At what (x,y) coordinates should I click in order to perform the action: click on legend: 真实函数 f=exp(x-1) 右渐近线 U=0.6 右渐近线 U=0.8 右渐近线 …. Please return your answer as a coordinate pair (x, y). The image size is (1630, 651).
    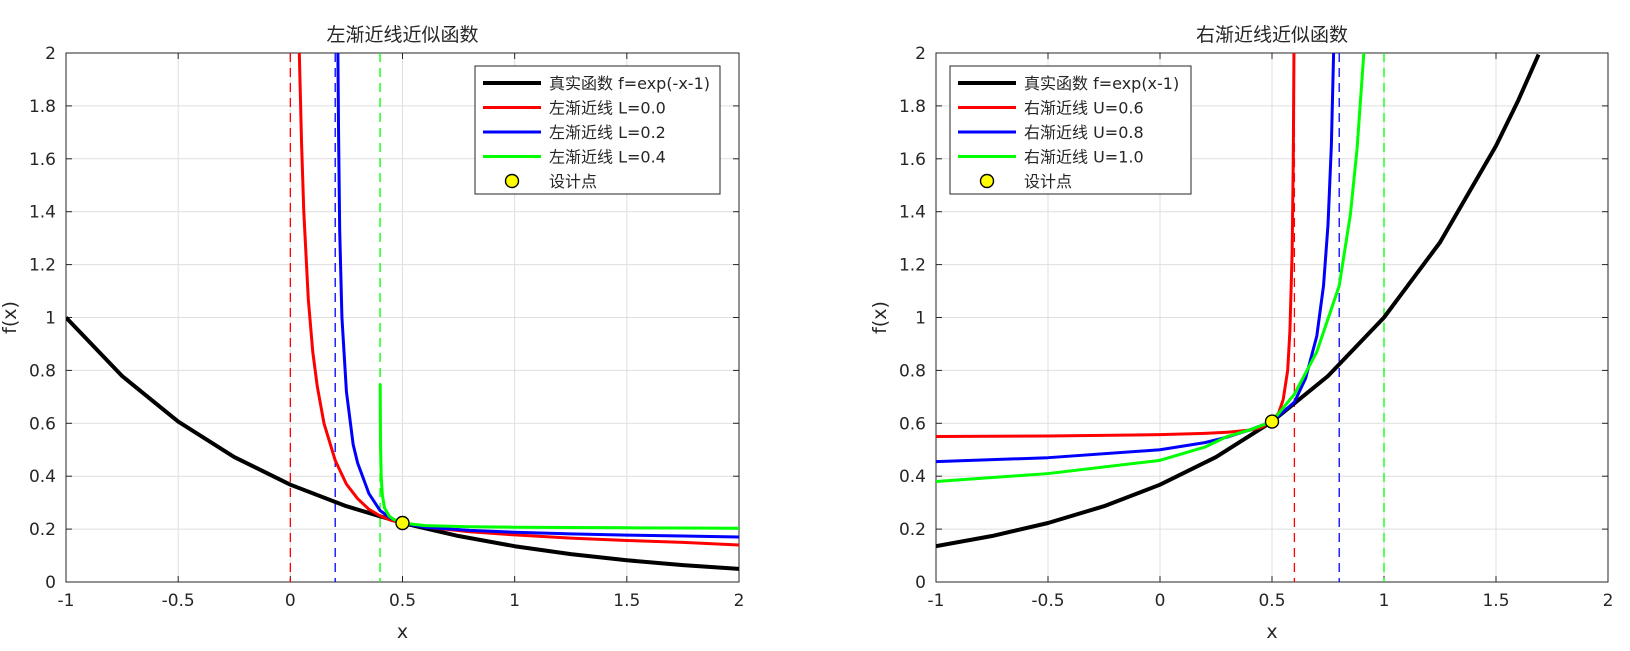
    Looking at the image, I should click on (1070, 130).